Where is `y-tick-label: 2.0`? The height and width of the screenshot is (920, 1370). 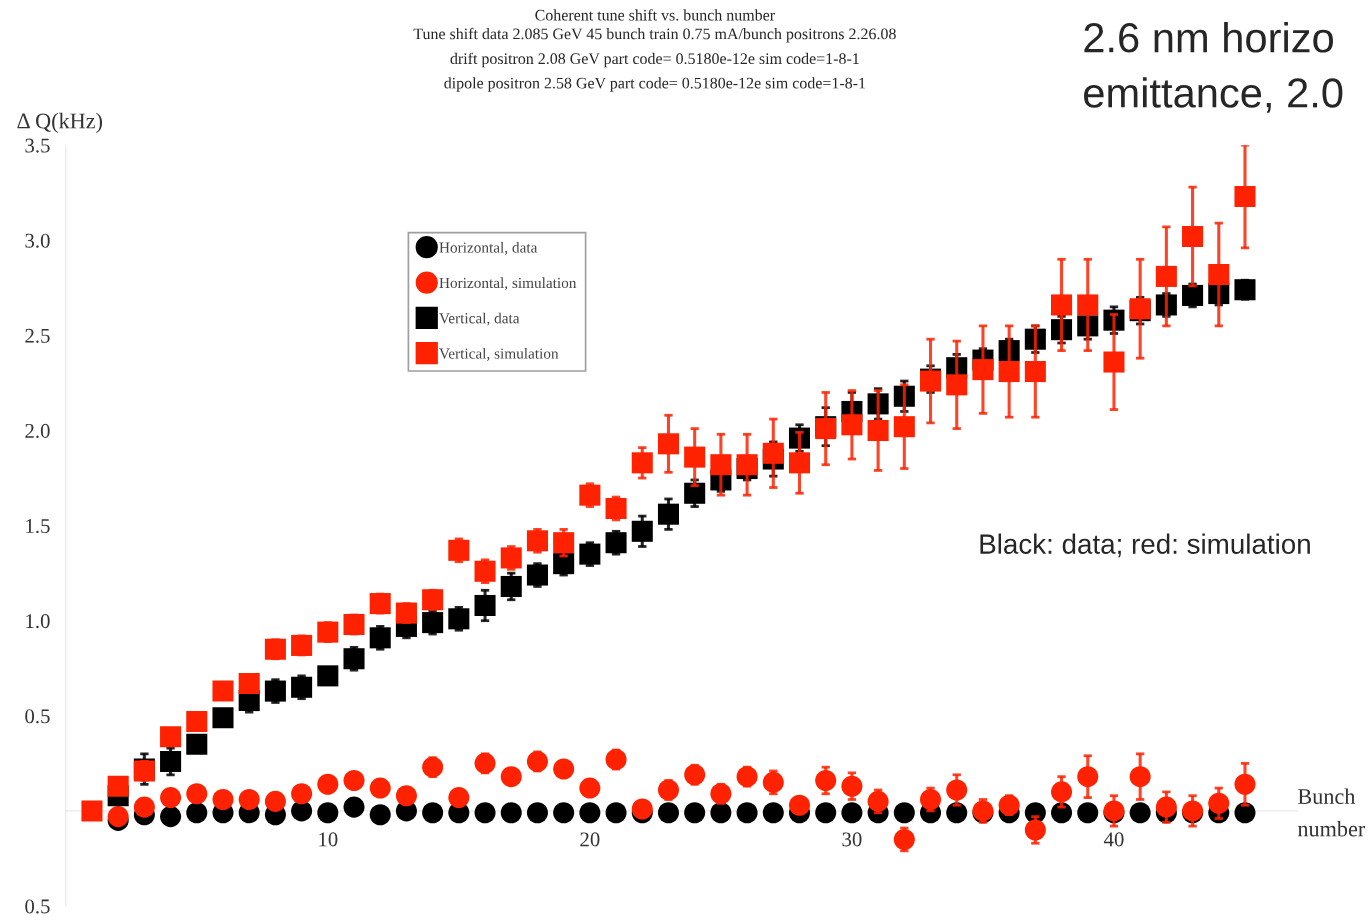 y-tick-label: 2.0 is located at coordinates (37, 431).